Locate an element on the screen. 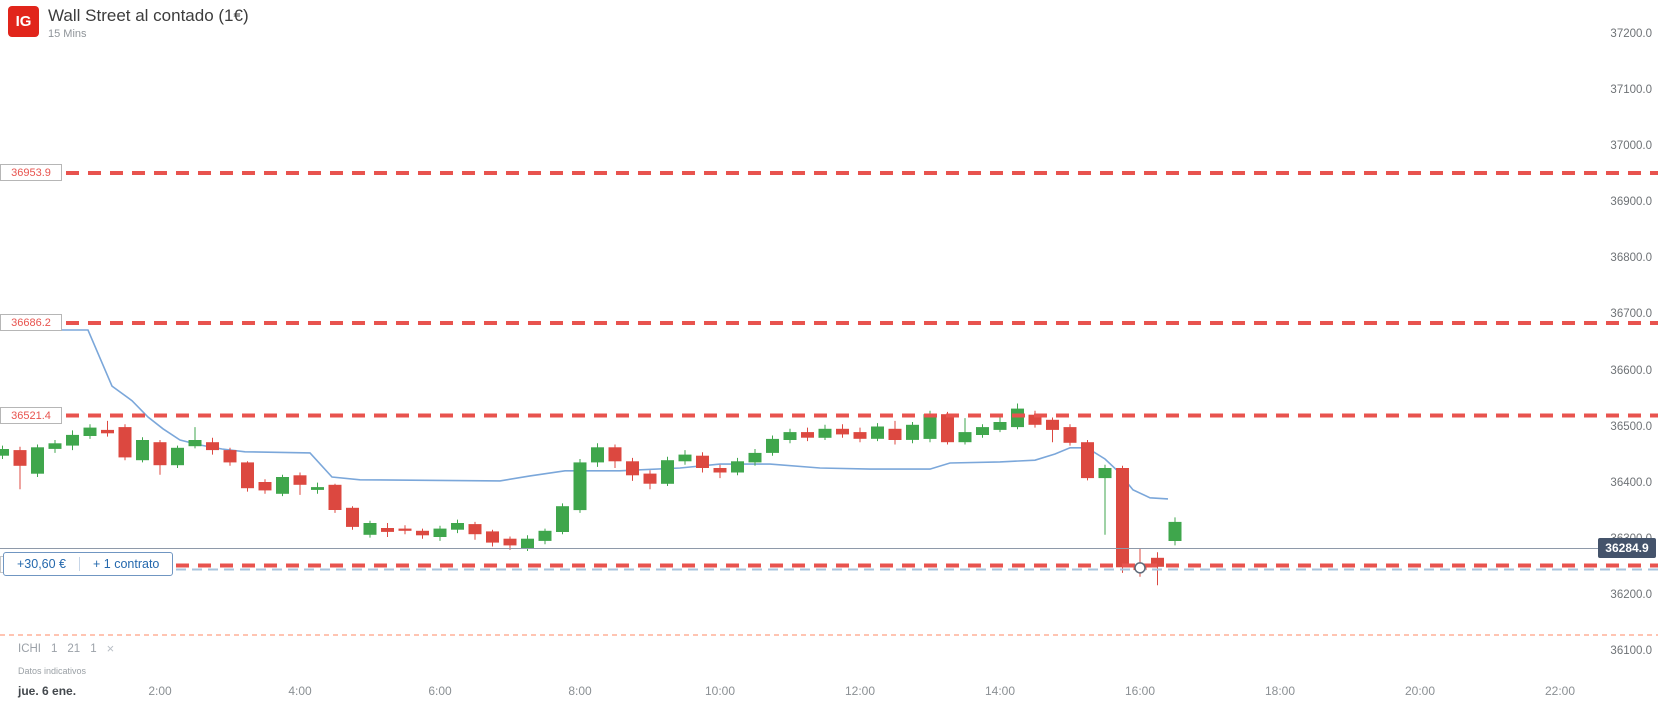 The image size is (1658, 703). button-divider is located at coordinates (80, 564).